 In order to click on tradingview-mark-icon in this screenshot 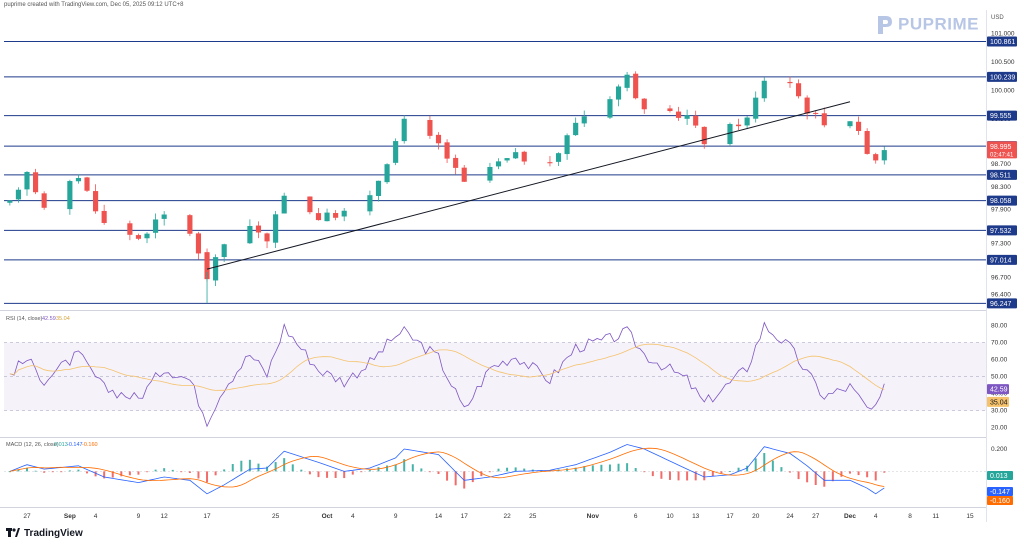, I will do `click(13, 533)`.